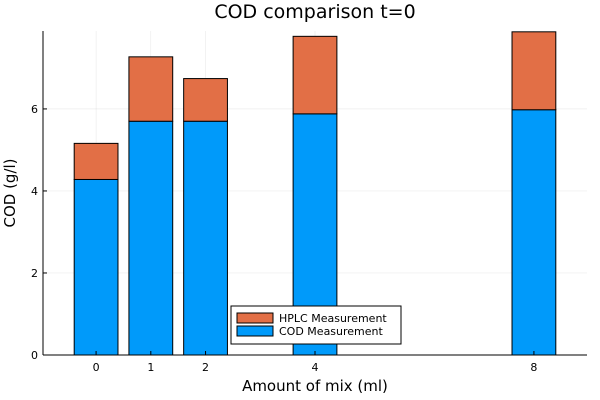 This screenshot has width=600, height=400. I want to click on y-tick-label: 0, so click(34, 355).